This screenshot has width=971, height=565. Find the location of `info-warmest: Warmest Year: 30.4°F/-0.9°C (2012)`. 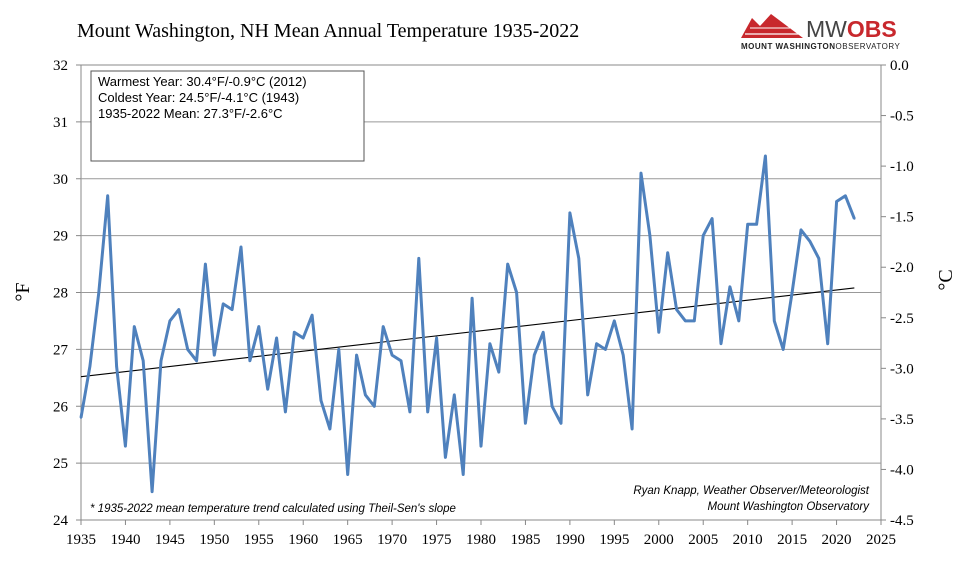

info-warmest: Warmest Year: 30.4°F/-0.9°C (2012) is located at coordinates (202, 81).